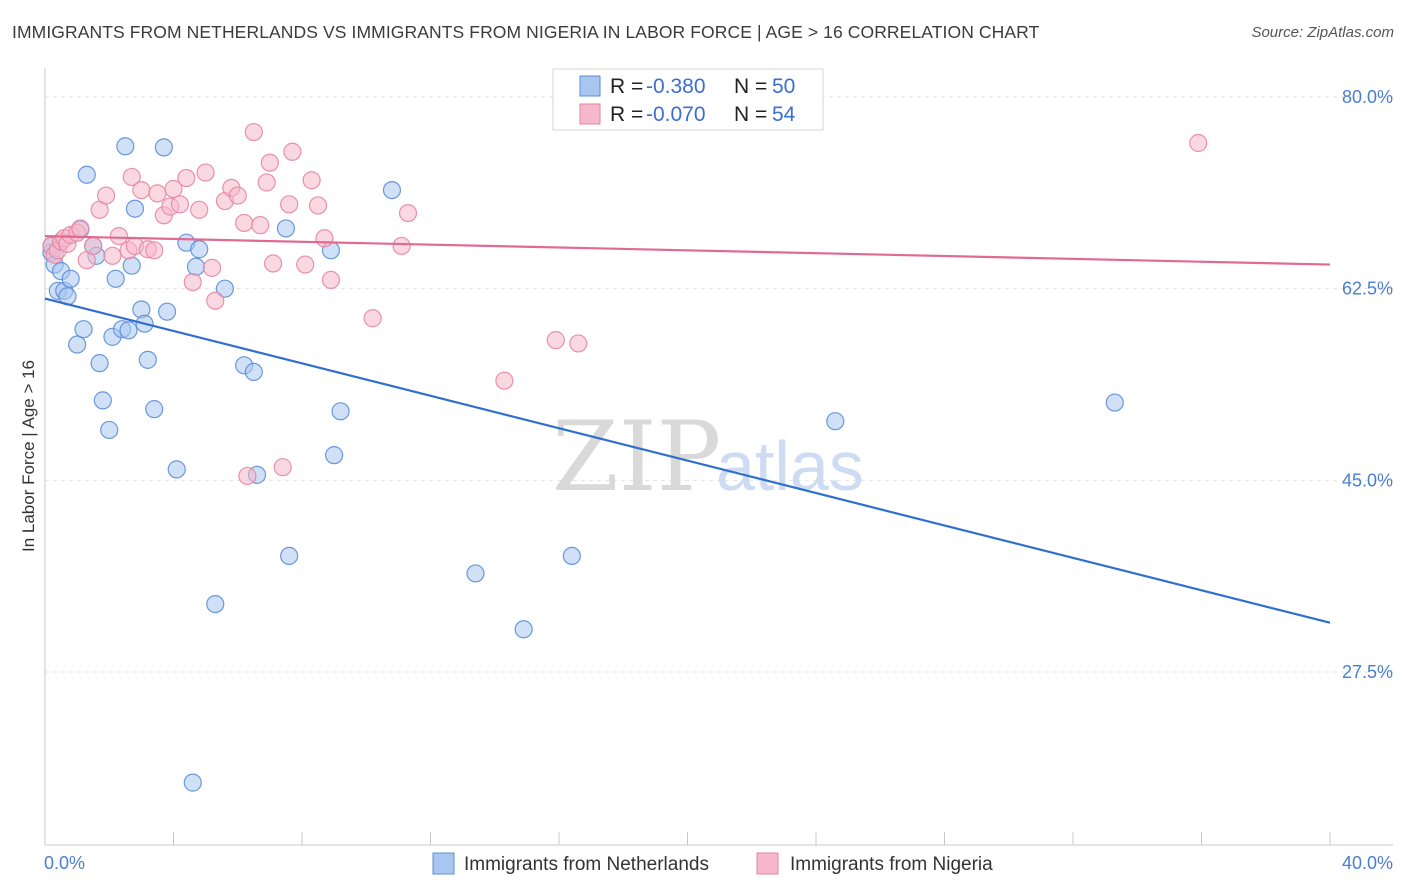 The height and width of the screenshot is (892, 1406). Describe the element at coordinates (1367, 480) in the screenshot. I see `y-tick-label-1: 45.0%` at that location.